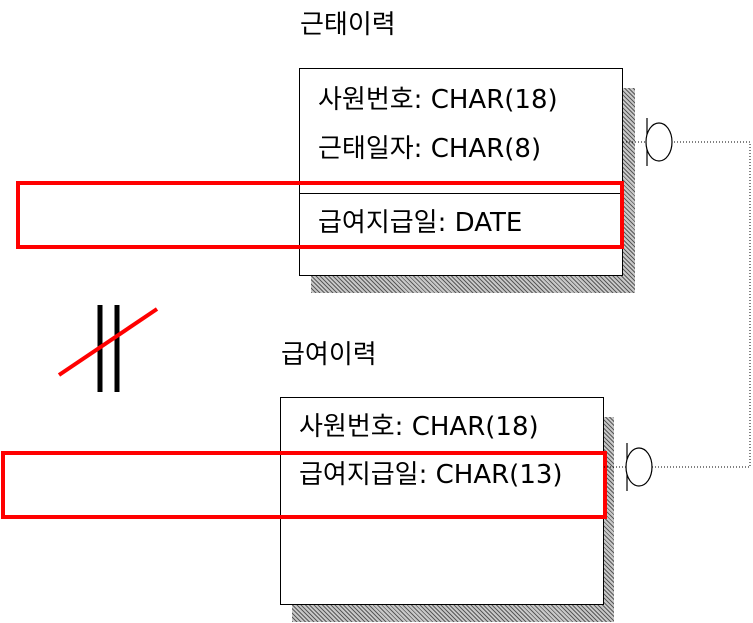 This screenshot has height=623, width=753. I want to click on attendance-cardinality-circle, so click(659, 142).